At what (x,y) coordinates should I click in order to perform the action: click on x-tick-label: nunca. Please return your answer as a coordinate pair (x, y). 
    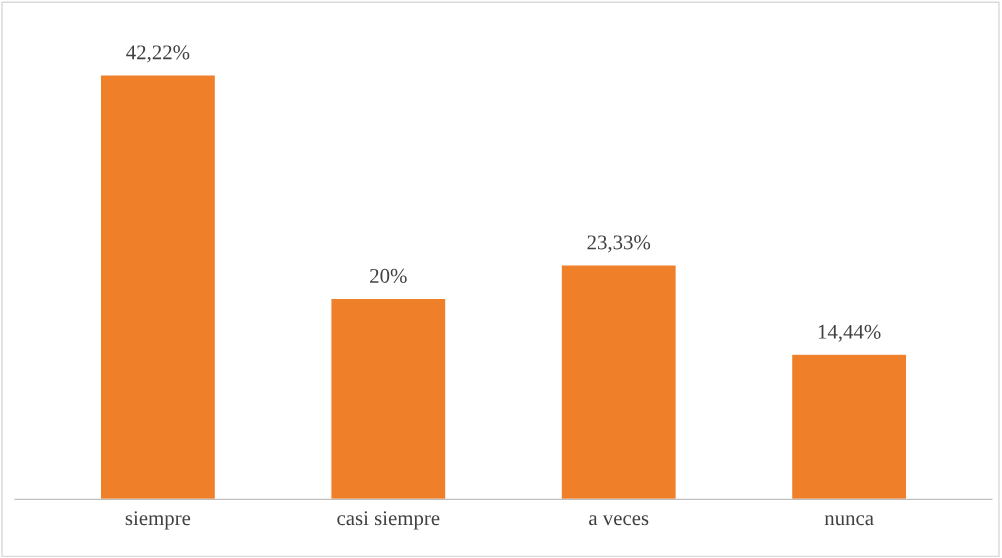
    Looking at the image, I should click on (849, 520).